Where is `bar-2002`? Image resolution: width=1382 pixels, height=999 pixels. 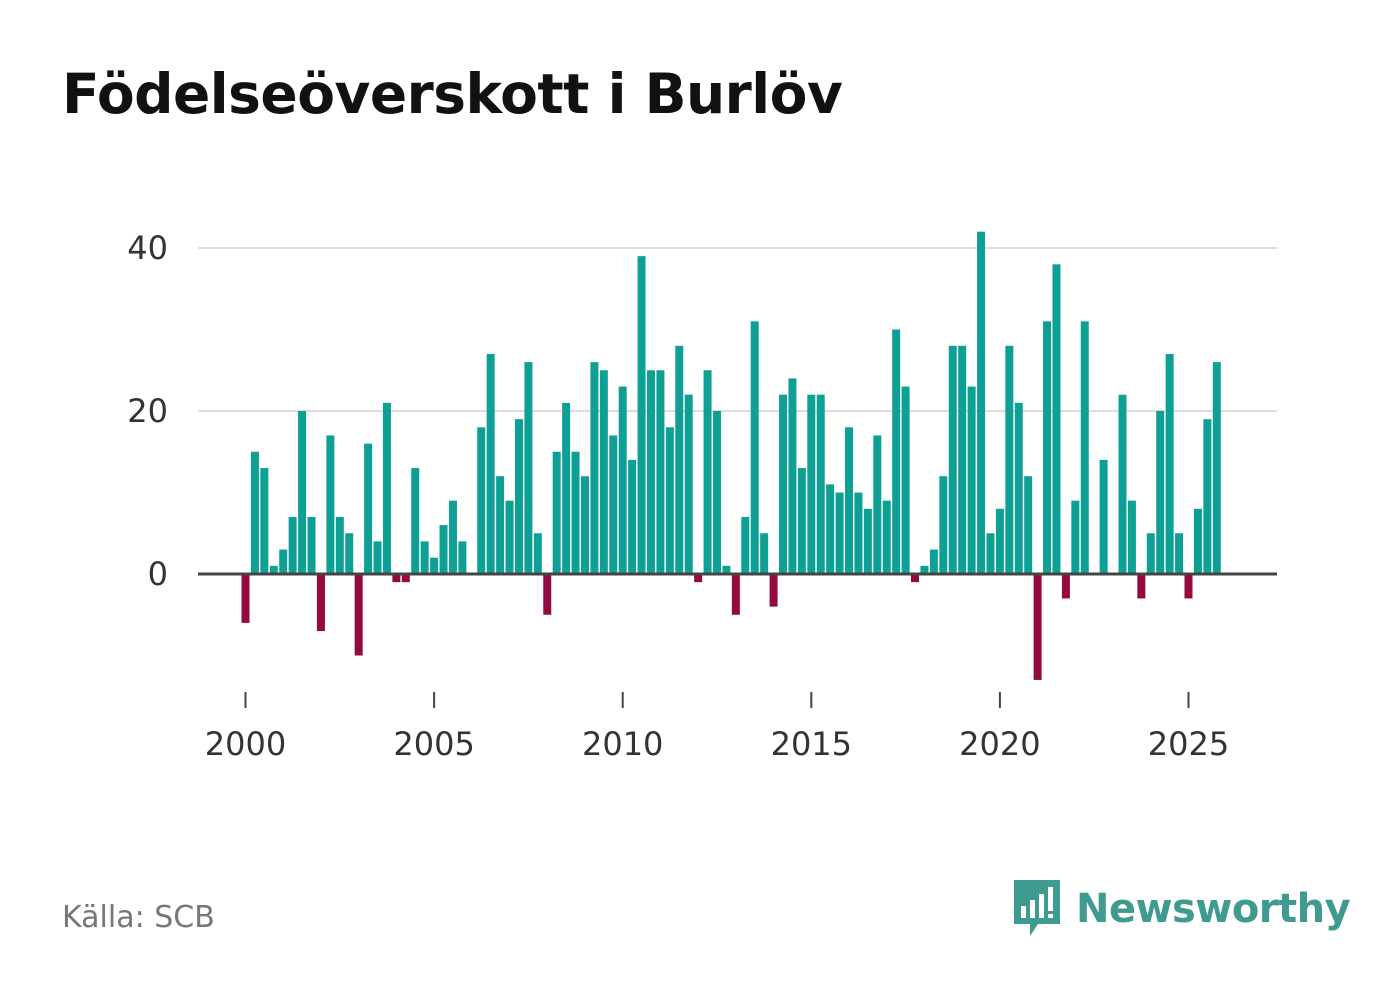 bar-2002 is located at coordinates (320, 603).